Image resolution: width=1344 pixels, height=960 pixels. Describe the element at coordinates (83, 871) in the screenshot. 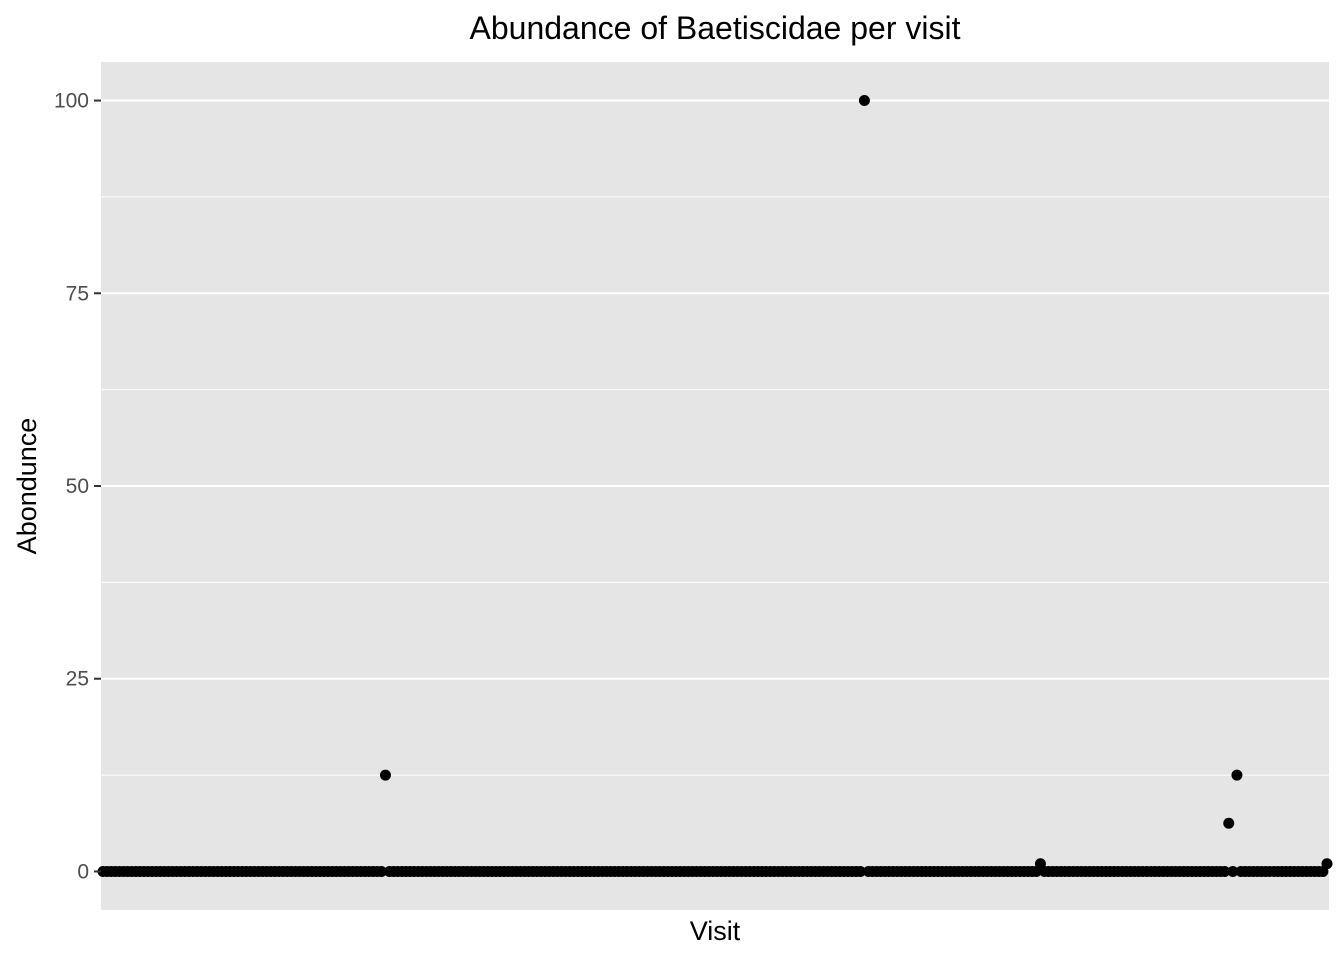

I see `y-tick-label: 0` at that location.